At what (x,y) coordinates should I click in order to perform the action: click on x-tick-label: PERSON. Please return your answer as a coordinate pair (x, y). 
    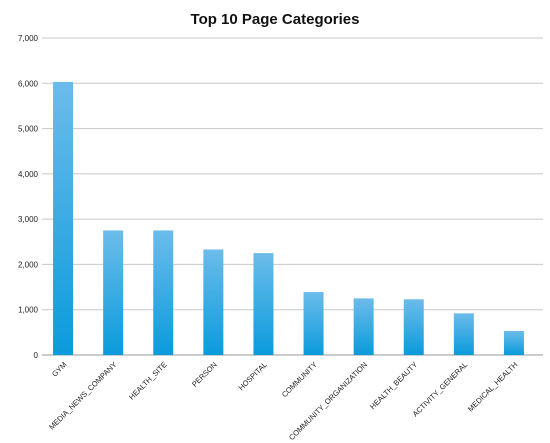
    Looking at the image, I should click on (204, 374).